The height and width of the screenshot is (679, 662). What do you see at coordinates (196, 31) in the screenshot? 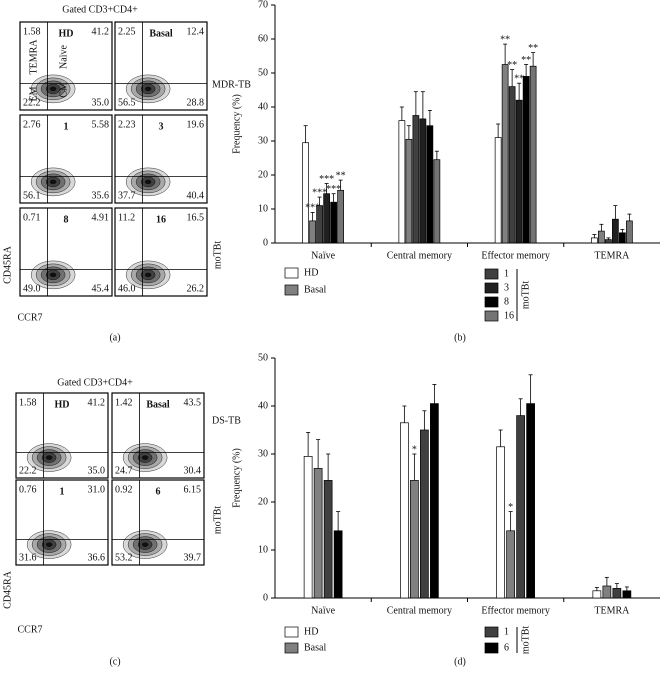
I see `flow-quadrant-value: 12.4` at bounding box center [196, 31].